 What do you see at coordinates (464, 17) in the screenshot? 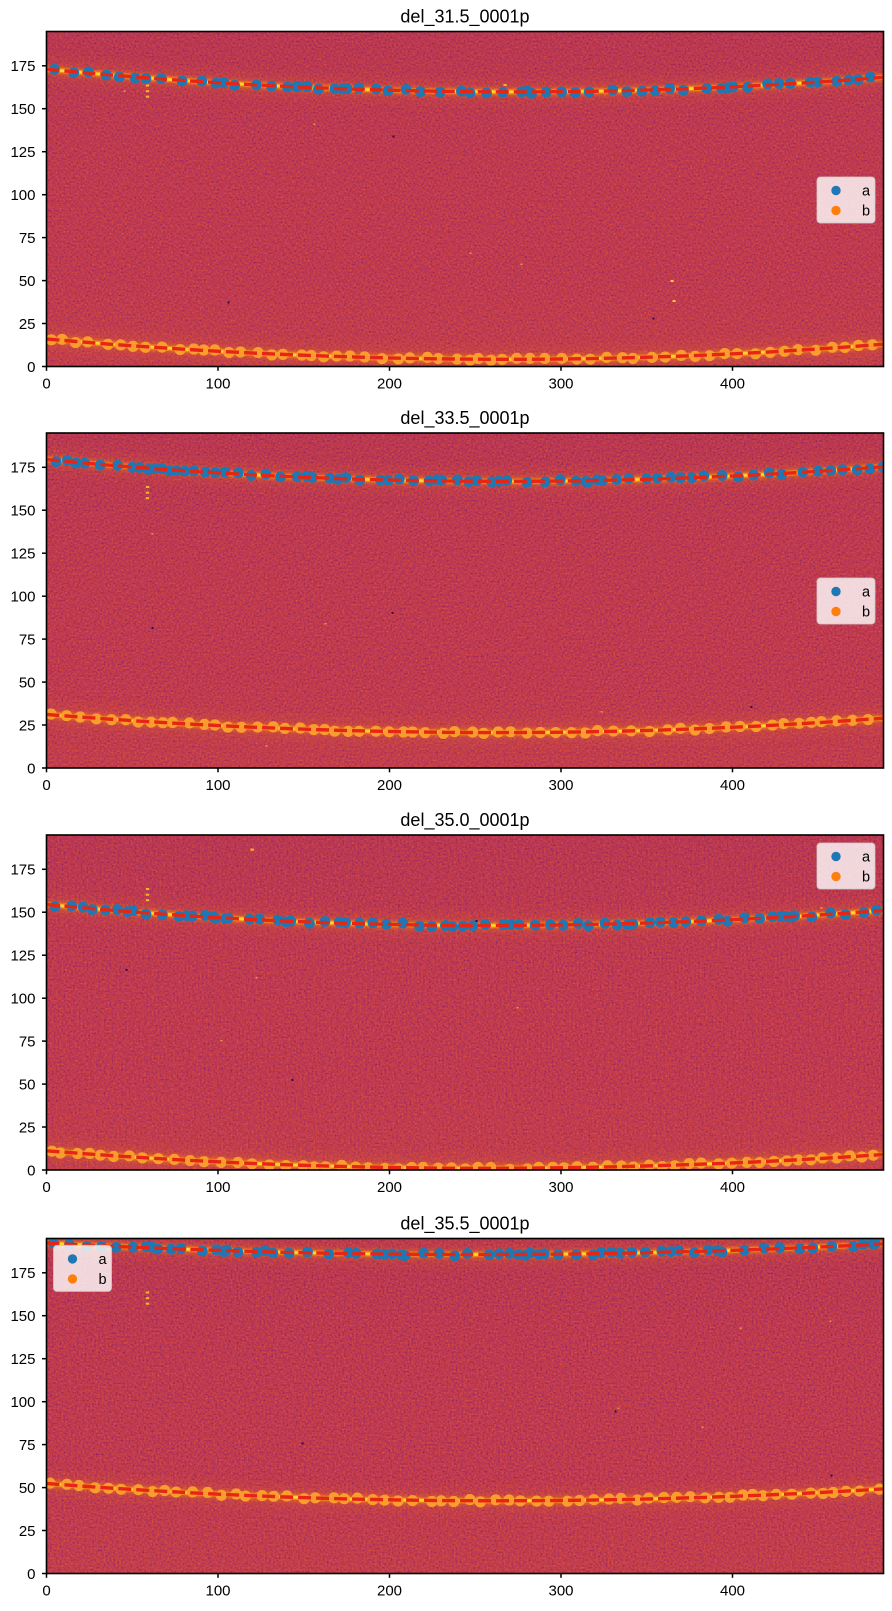
I see `svg-text: del_31.5_0001p` at bounding box center [464, 17].